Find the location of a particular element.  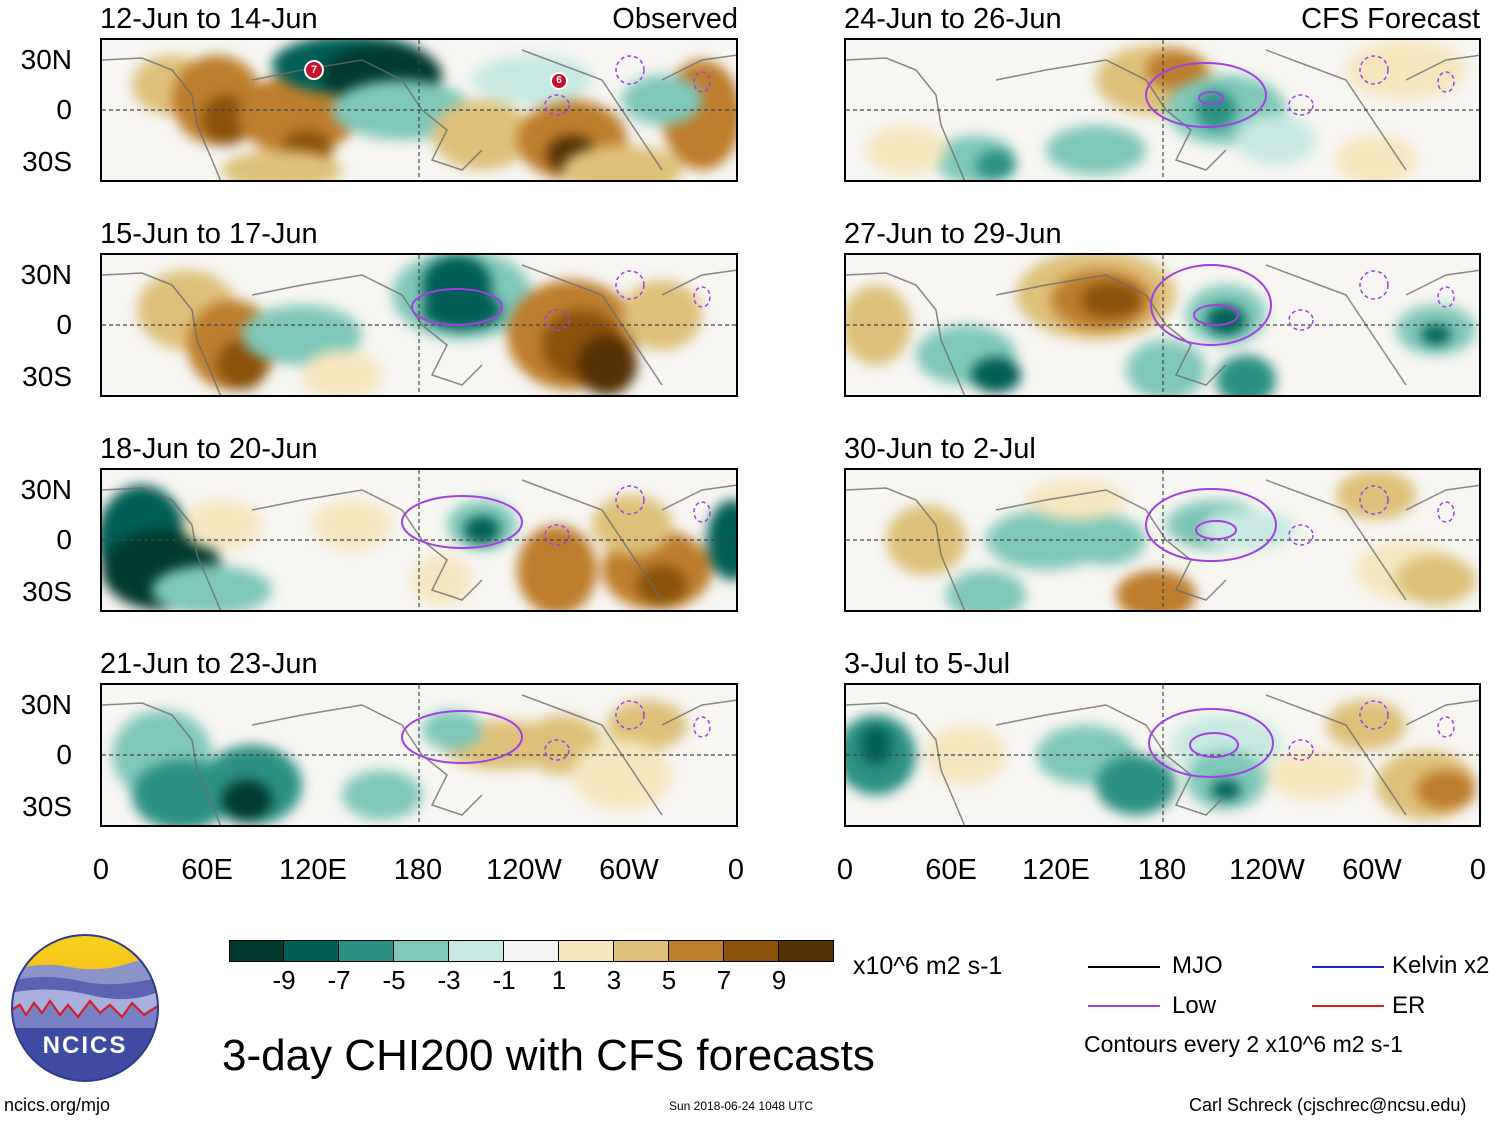

colorbar-tick: 7 is located at coordinates (724, 980).